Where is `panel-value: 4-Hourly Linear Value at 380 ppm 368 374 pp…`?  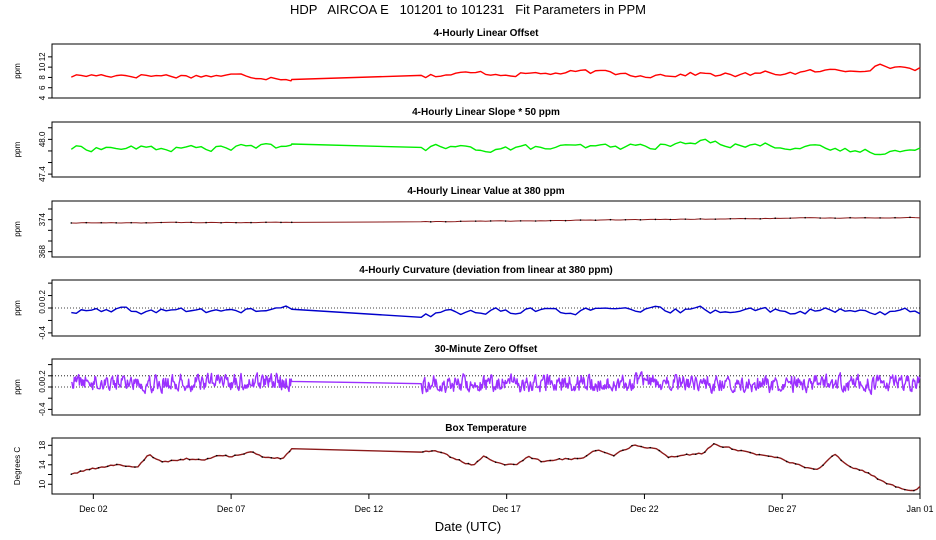
panel-value: 4-Hourly Linear Value at 380 ppm 368 374 pp… is located at coordinates (467, 222).